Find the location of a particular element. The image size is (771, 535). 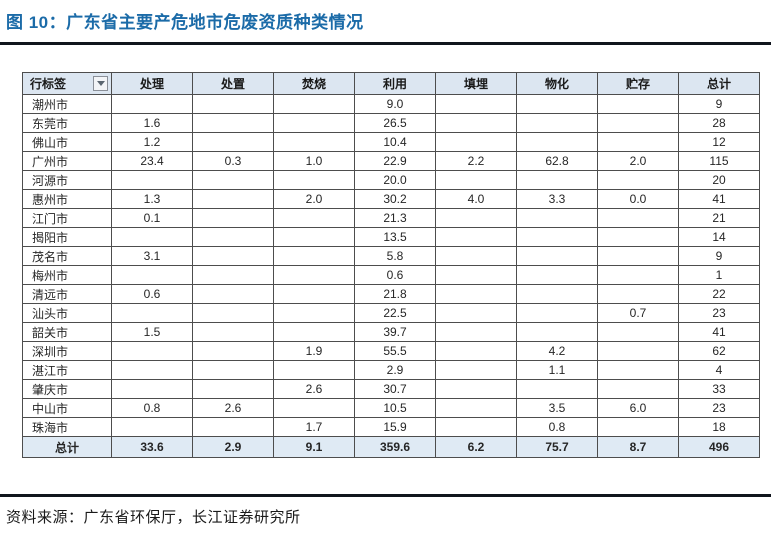

value-cell: 2.2 is located at coordinates (476, 161).